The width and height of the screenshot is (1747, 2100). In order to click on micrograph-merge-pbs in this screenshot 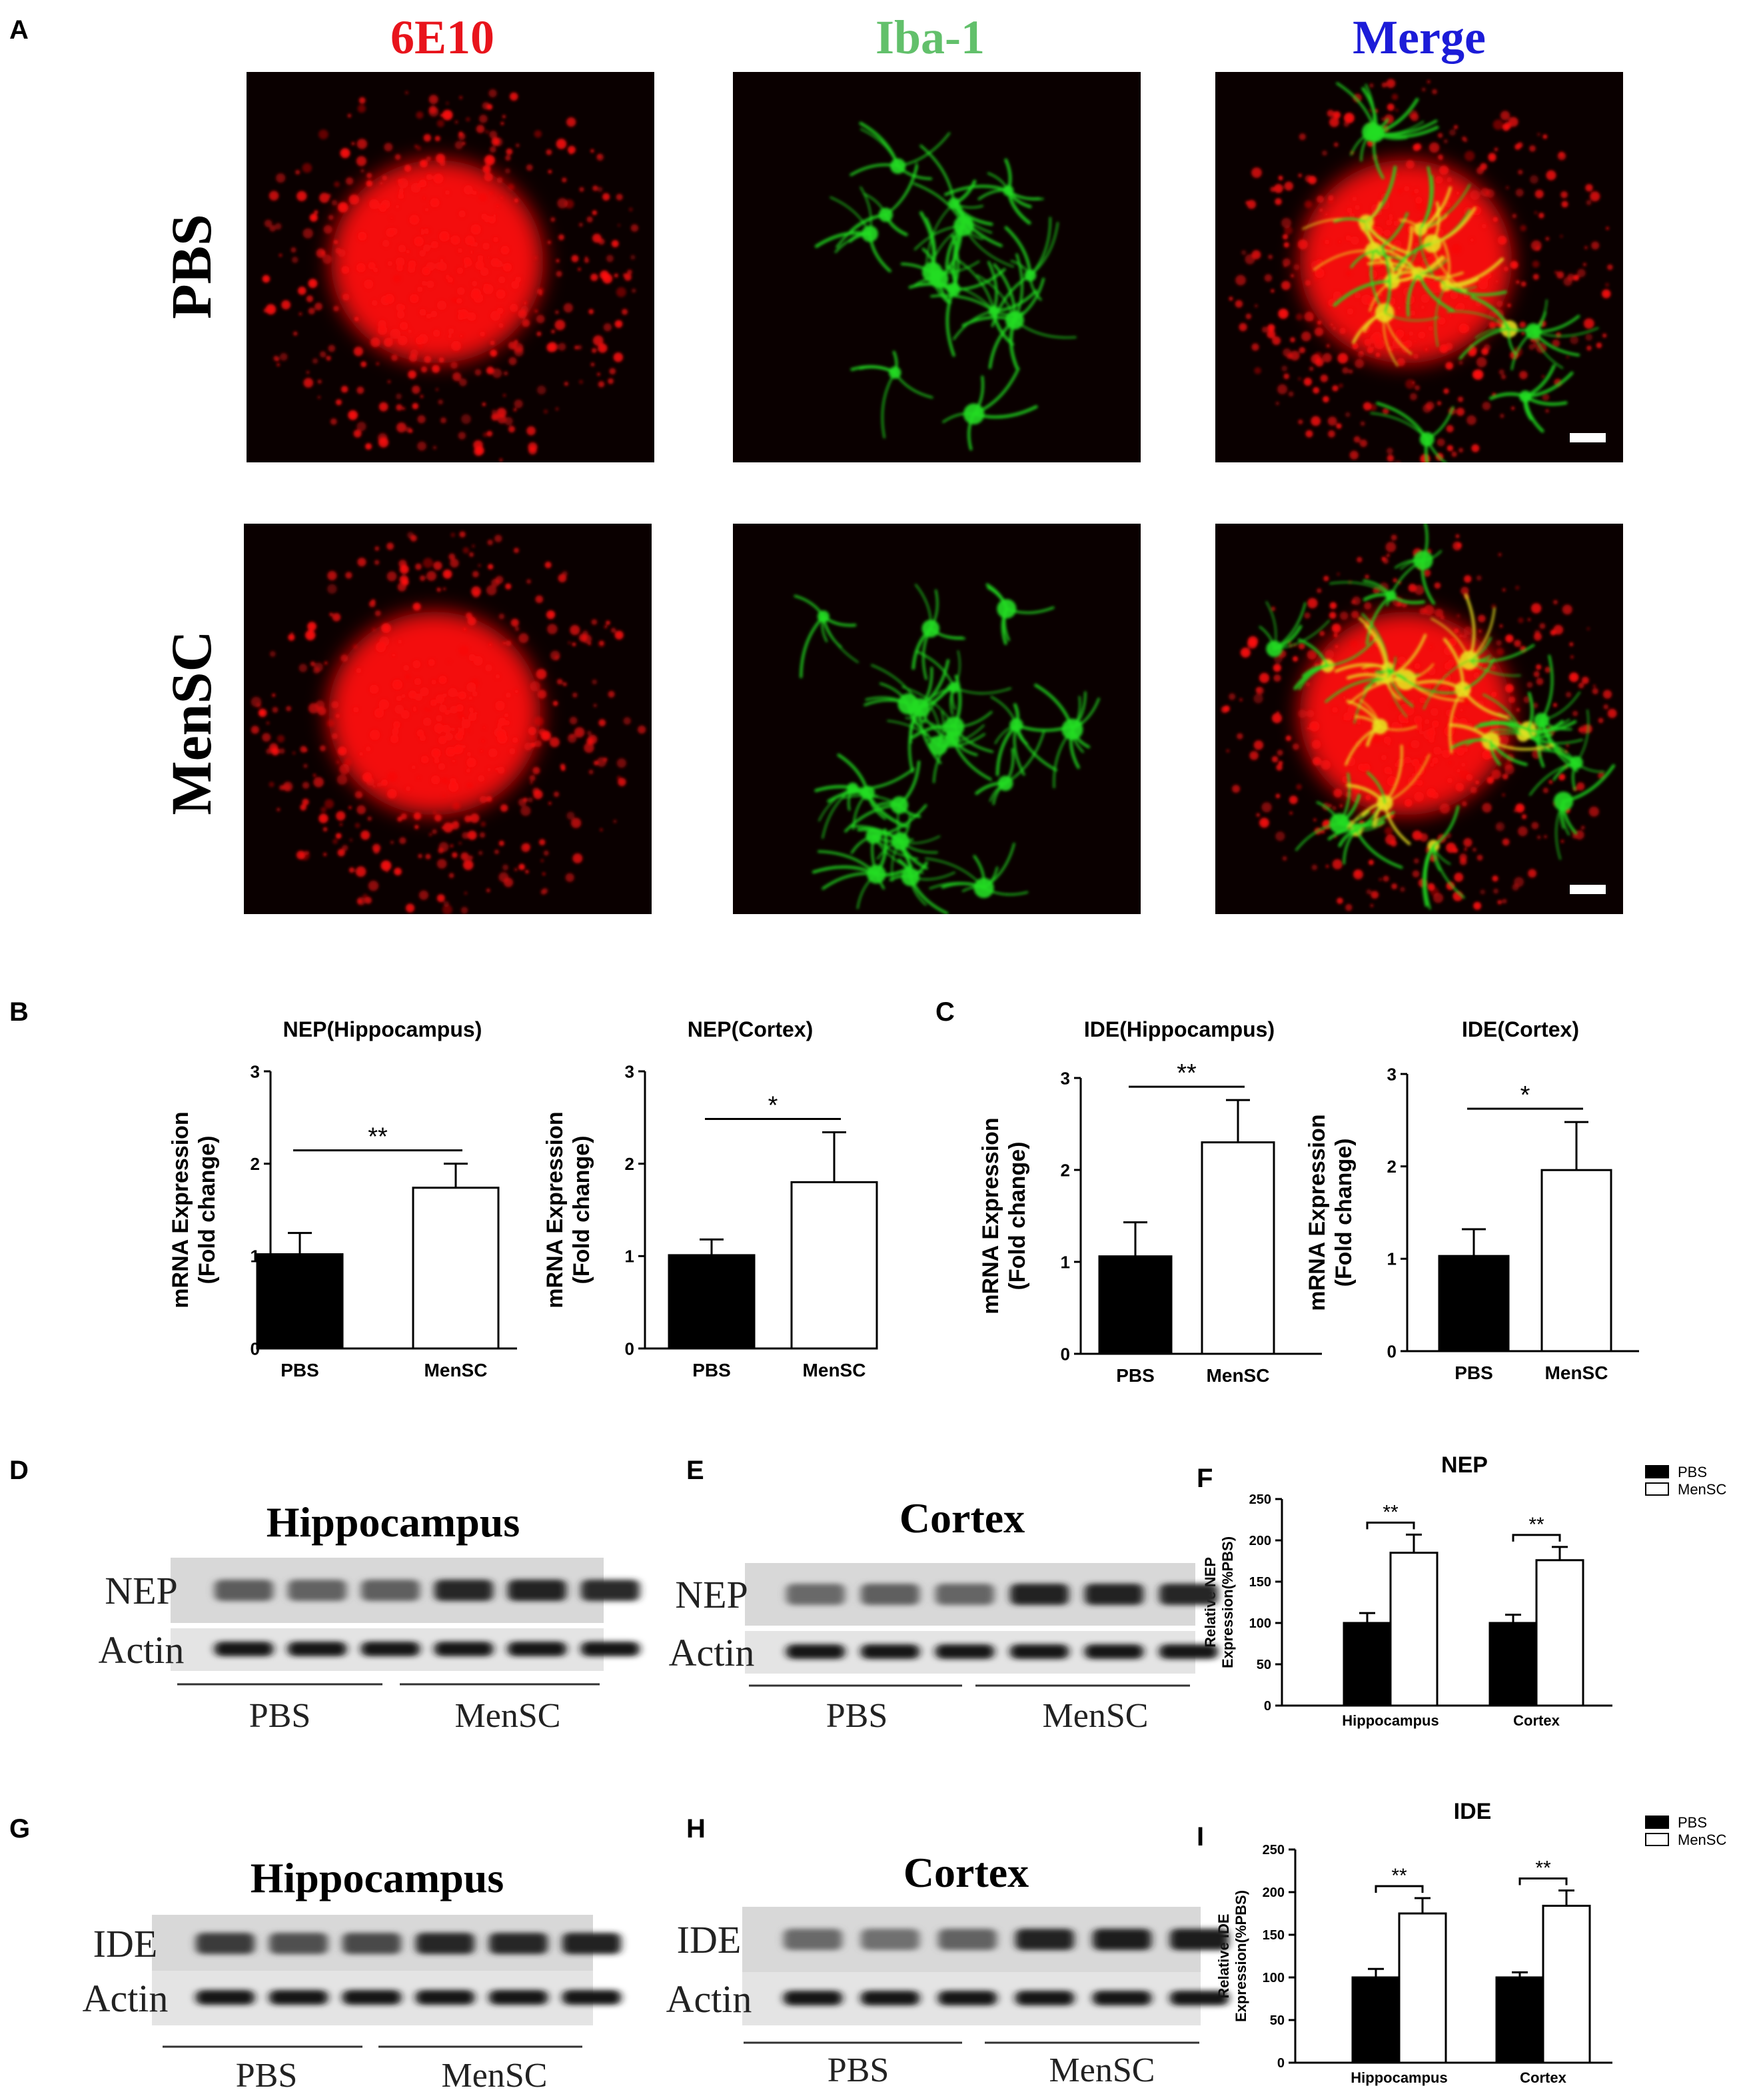, I will do `click(1419, 267)`.